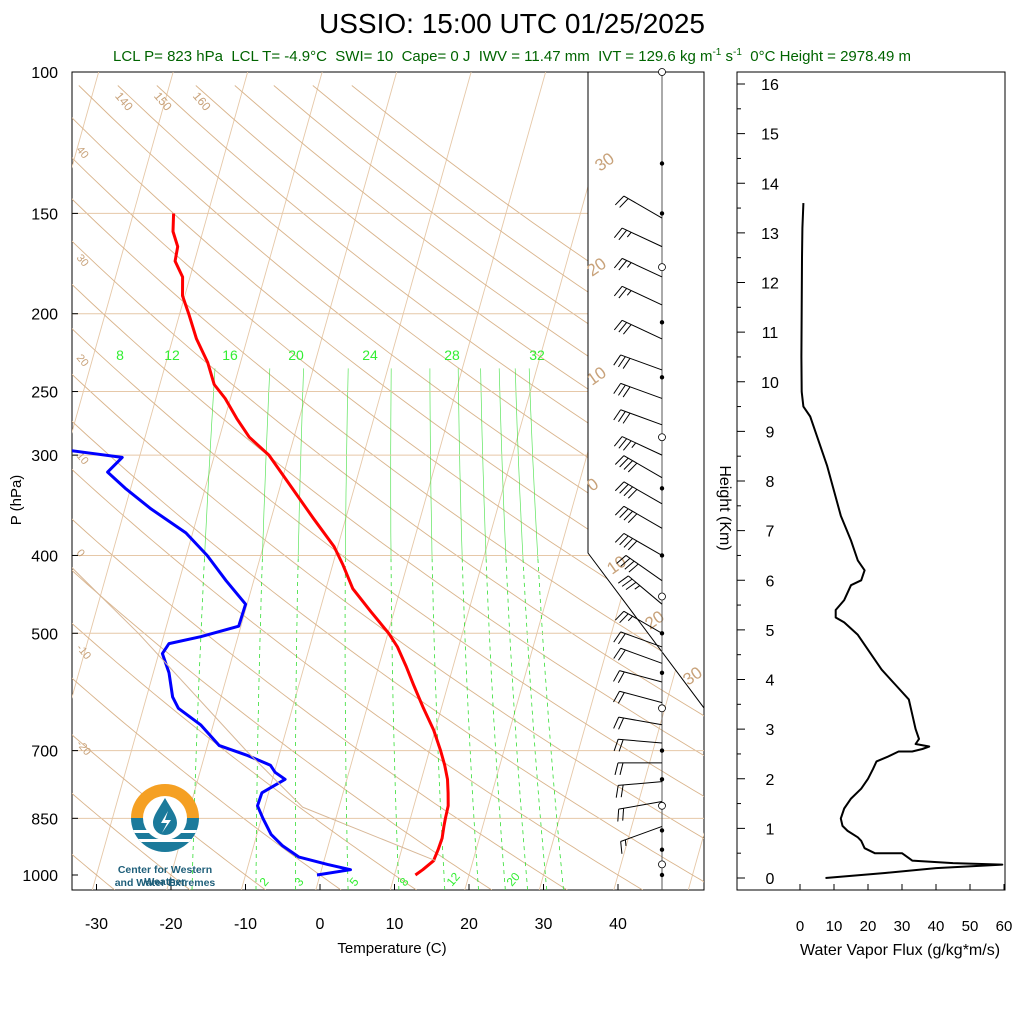 The image size is (1024, 1024). What do you see at coordinates (834, 926) in the screenshot?
I see `flux-tick-label: 10` at bounding box center [834, 926].